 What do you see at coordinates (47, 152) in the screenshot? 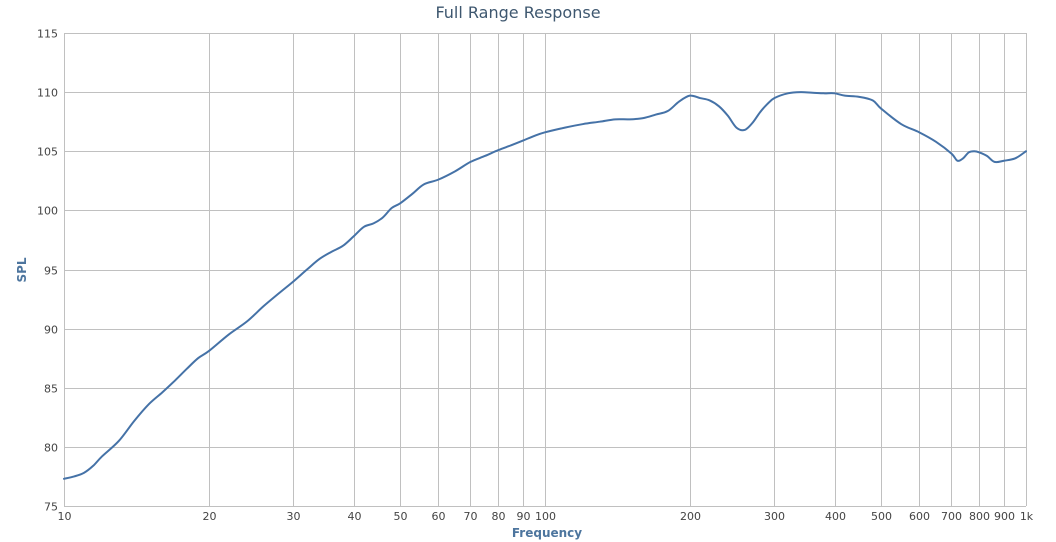
I see `y-tick-label: 105` at bounding box center [47, 152].